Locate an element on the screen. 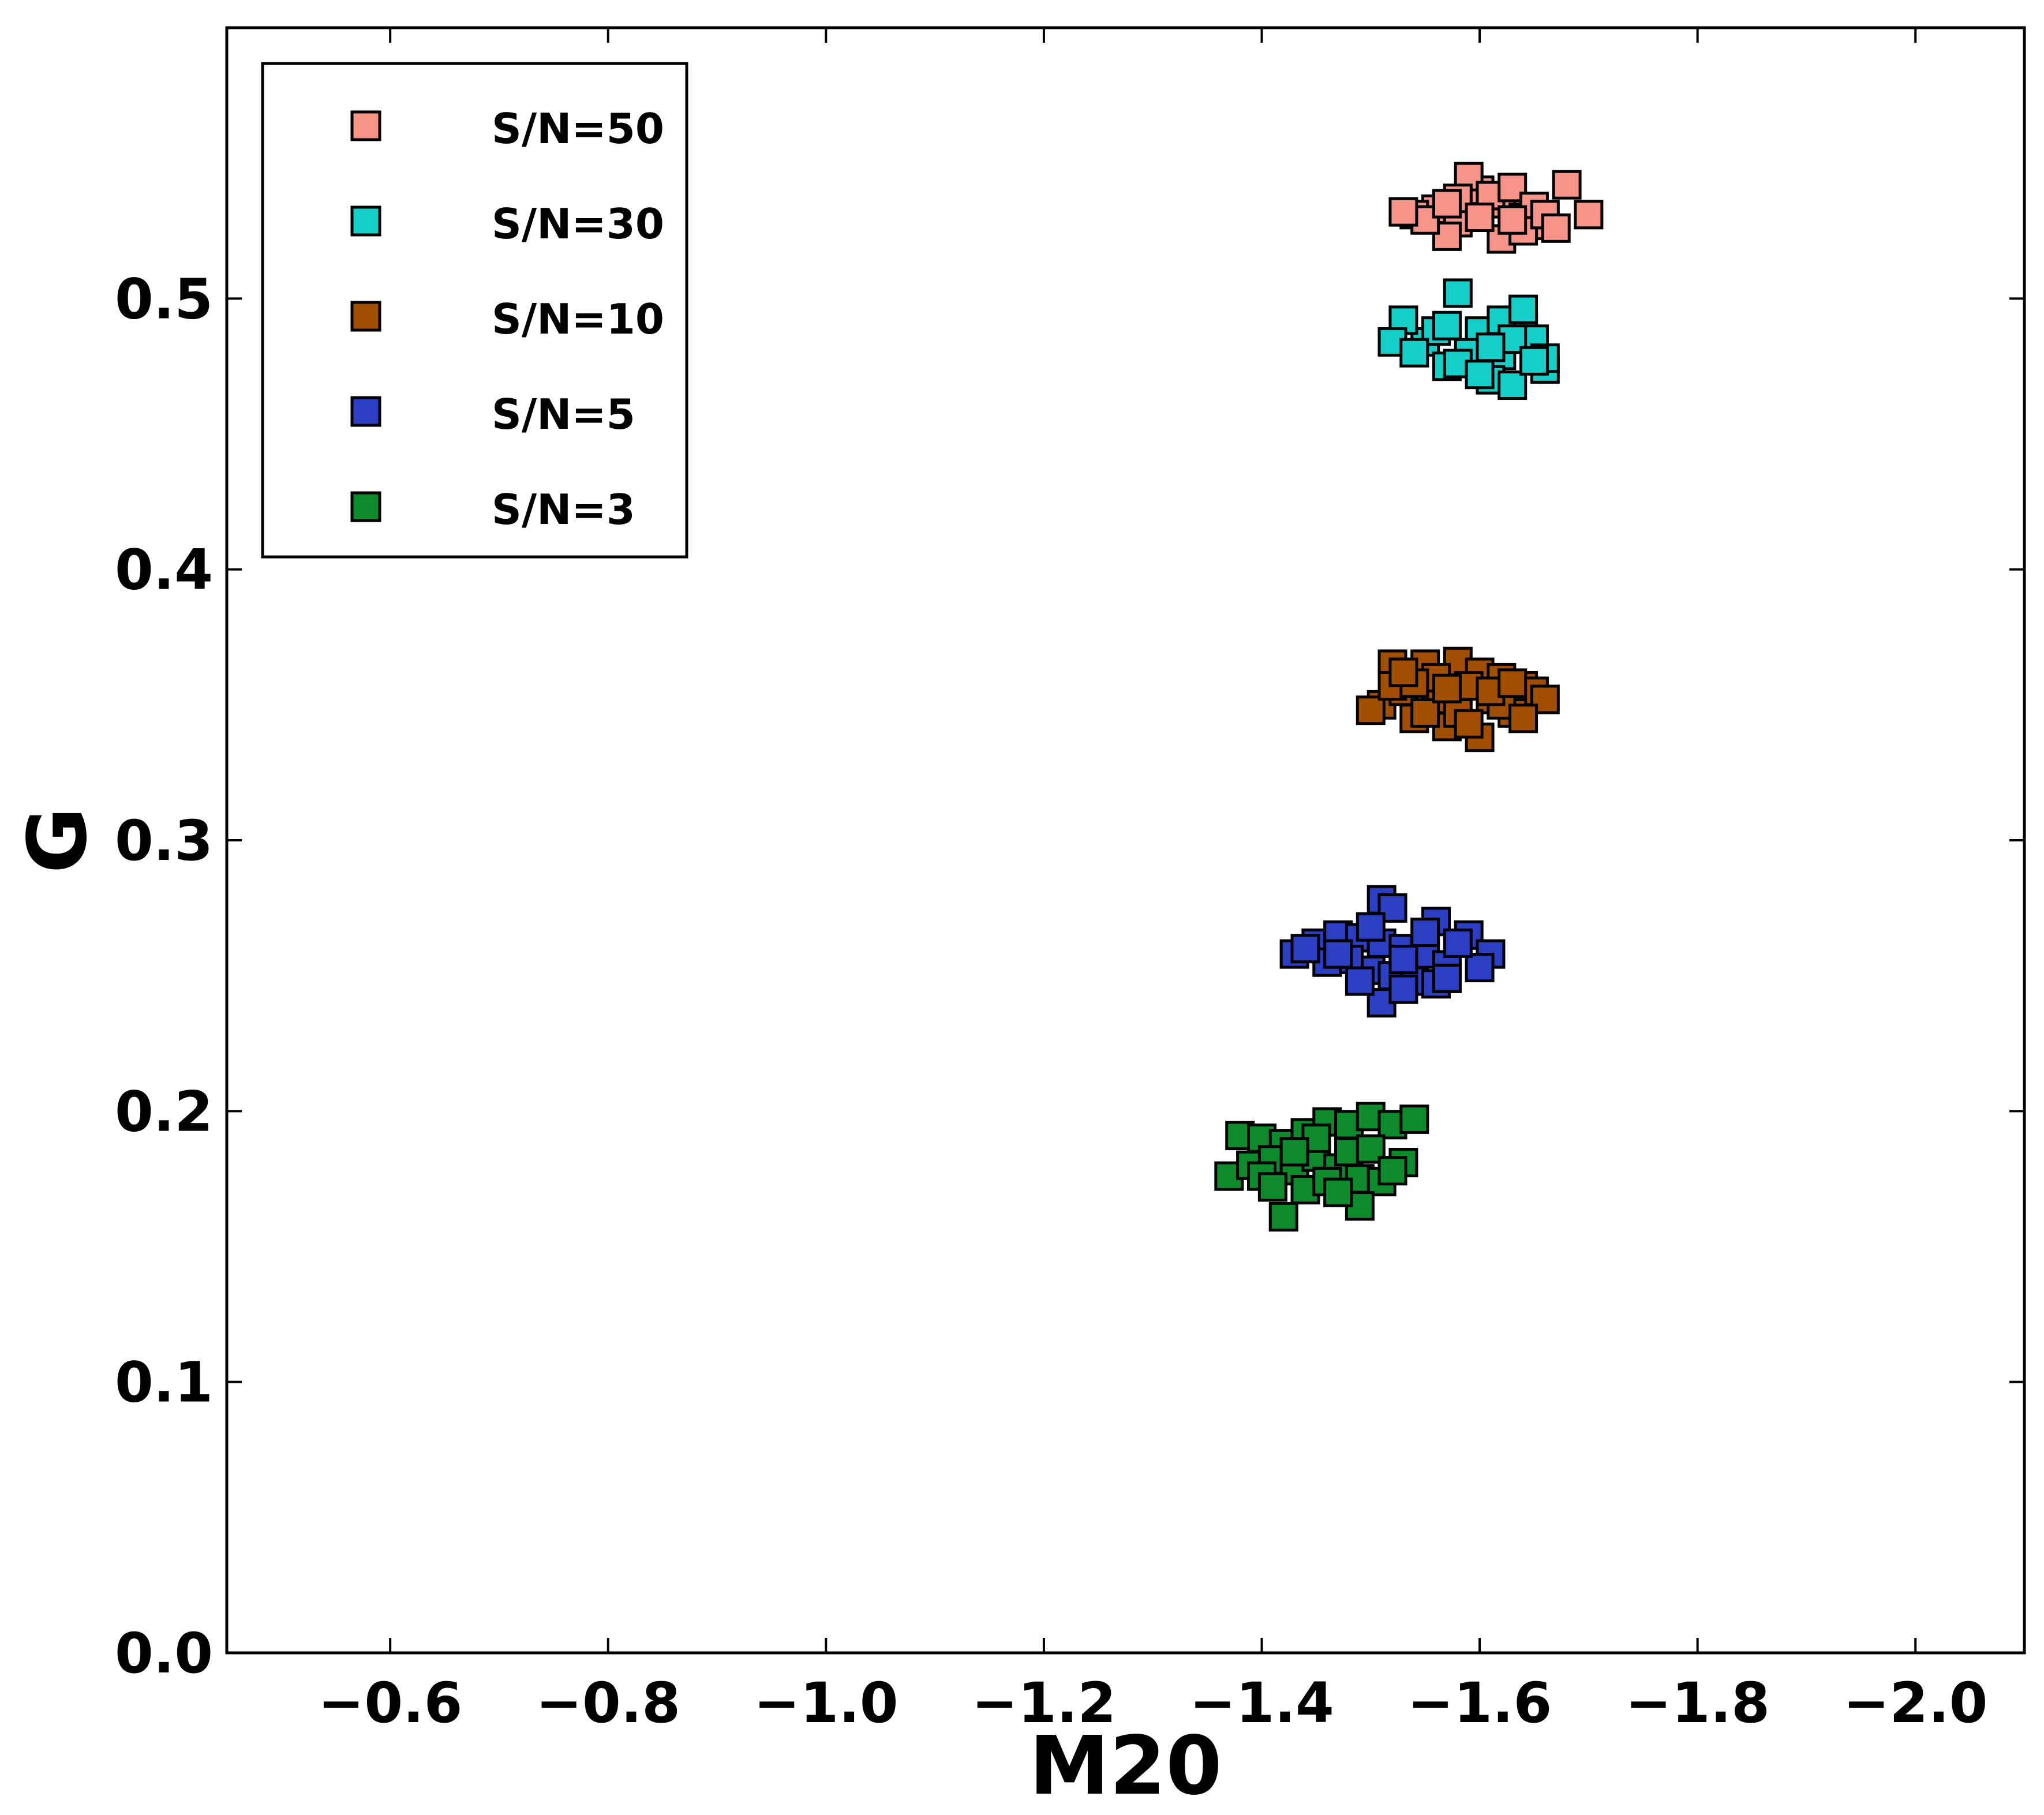 The image size is (2044, 1815). y-tick-label: 0.2 is located at coordinates (164, 1111).